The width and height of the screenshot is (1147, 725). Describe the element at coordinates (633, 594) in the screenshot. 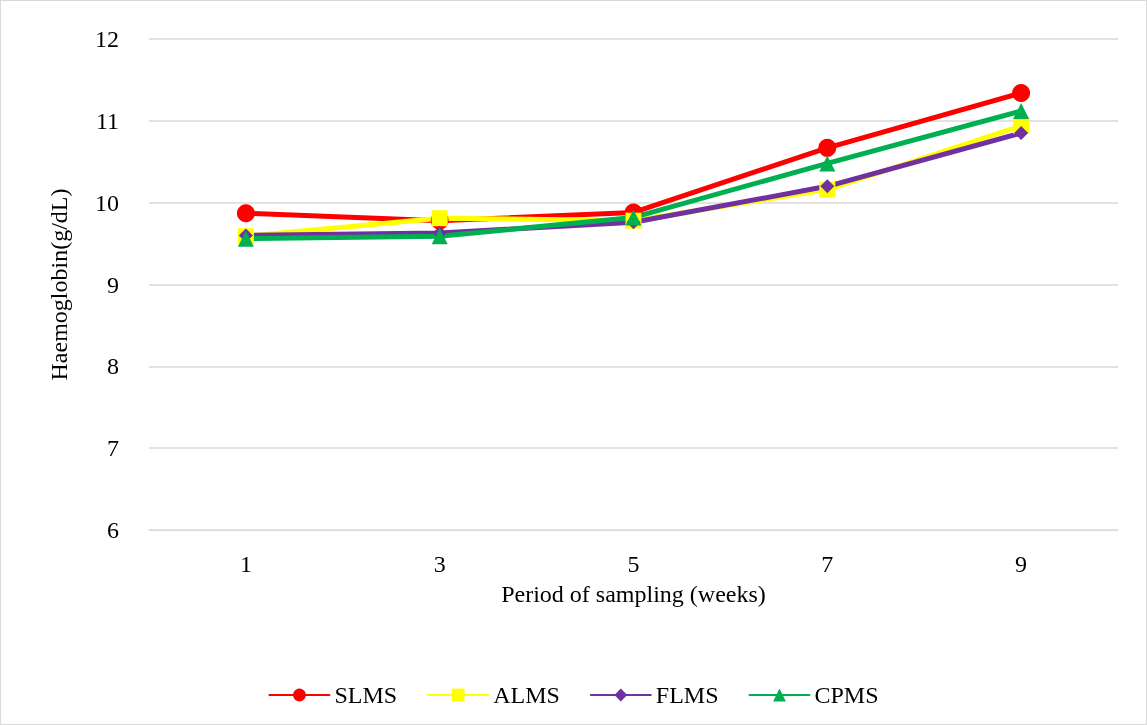

I see `x-axis-title: Period of sampling (weeks)` at that location.